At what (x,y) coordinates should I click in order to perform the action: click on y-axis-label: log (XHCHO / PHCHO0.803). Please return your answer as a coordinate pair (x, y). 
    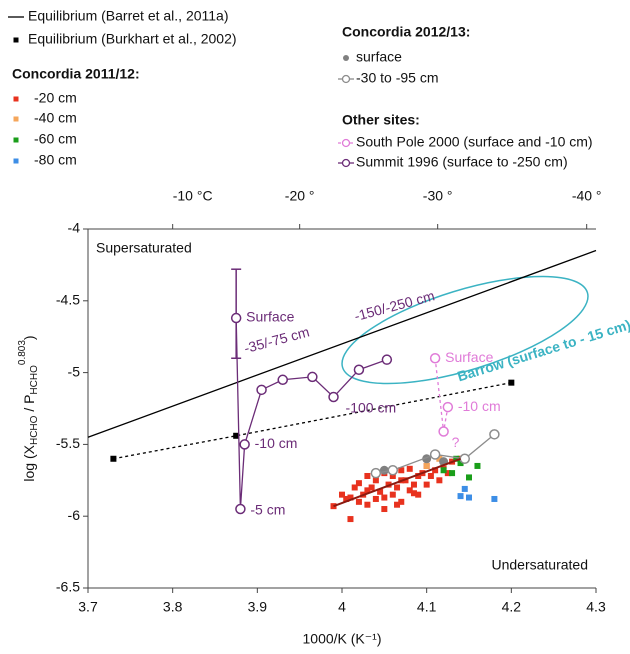
    Looking at the image, I should click on (28, 408).